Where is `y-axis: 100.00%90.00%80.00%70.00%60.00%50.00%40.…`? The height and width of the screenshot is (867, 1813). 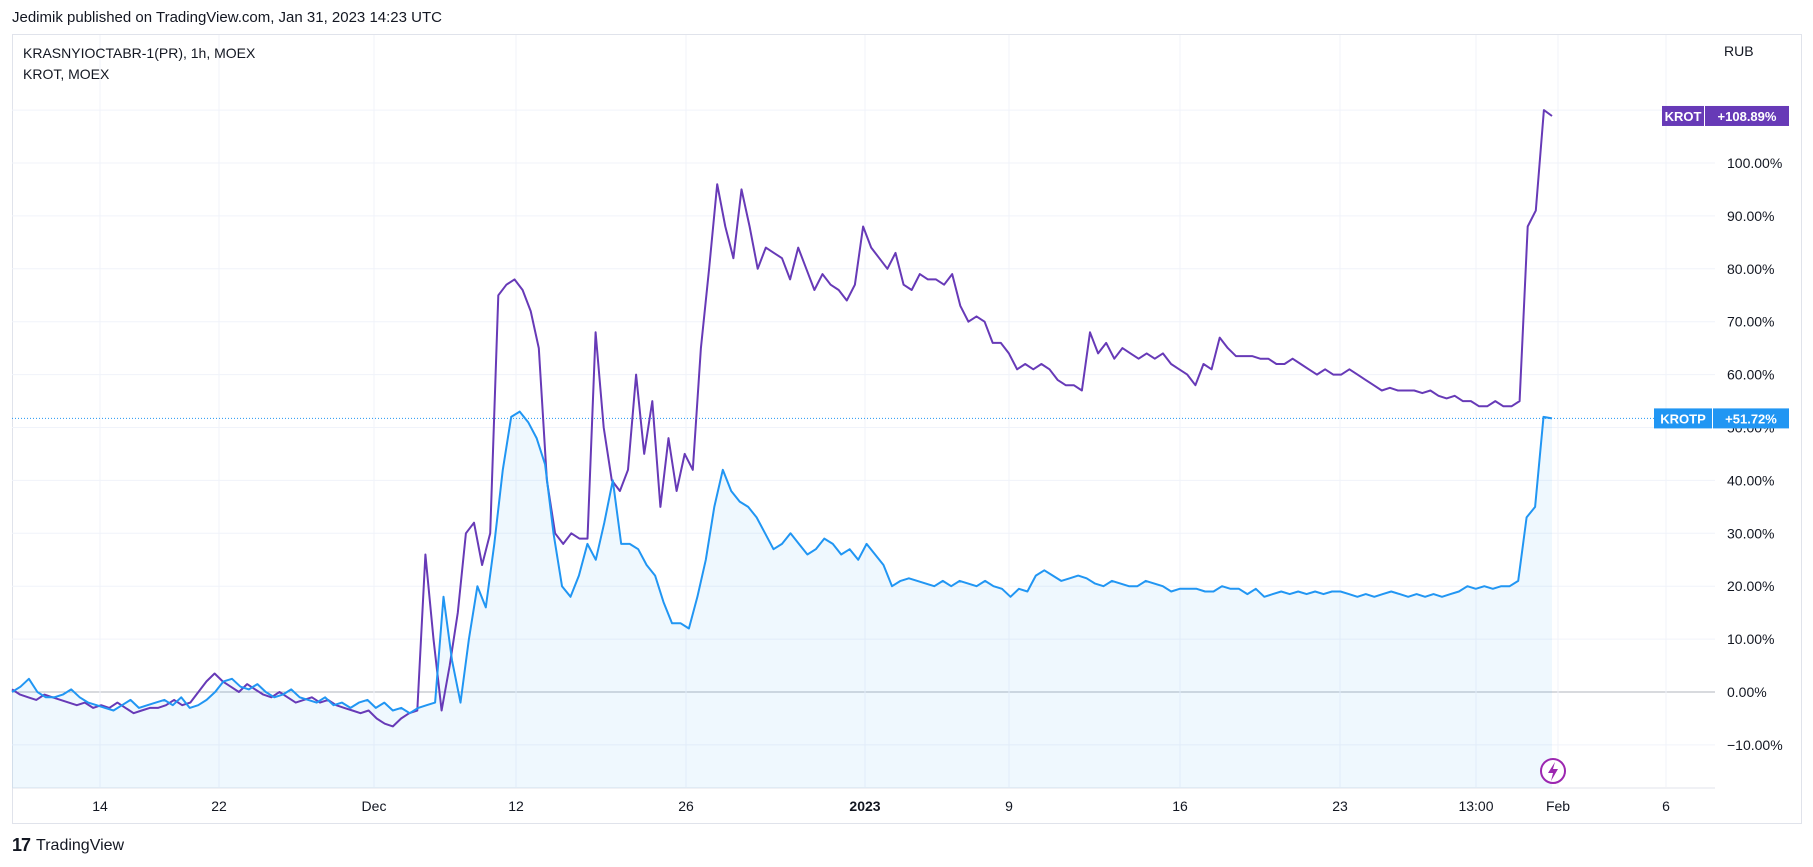 y-axis: 100.00%90.00%80.00%70.00%60.00%50.00%40.… is located at coordinates (1755, 454).